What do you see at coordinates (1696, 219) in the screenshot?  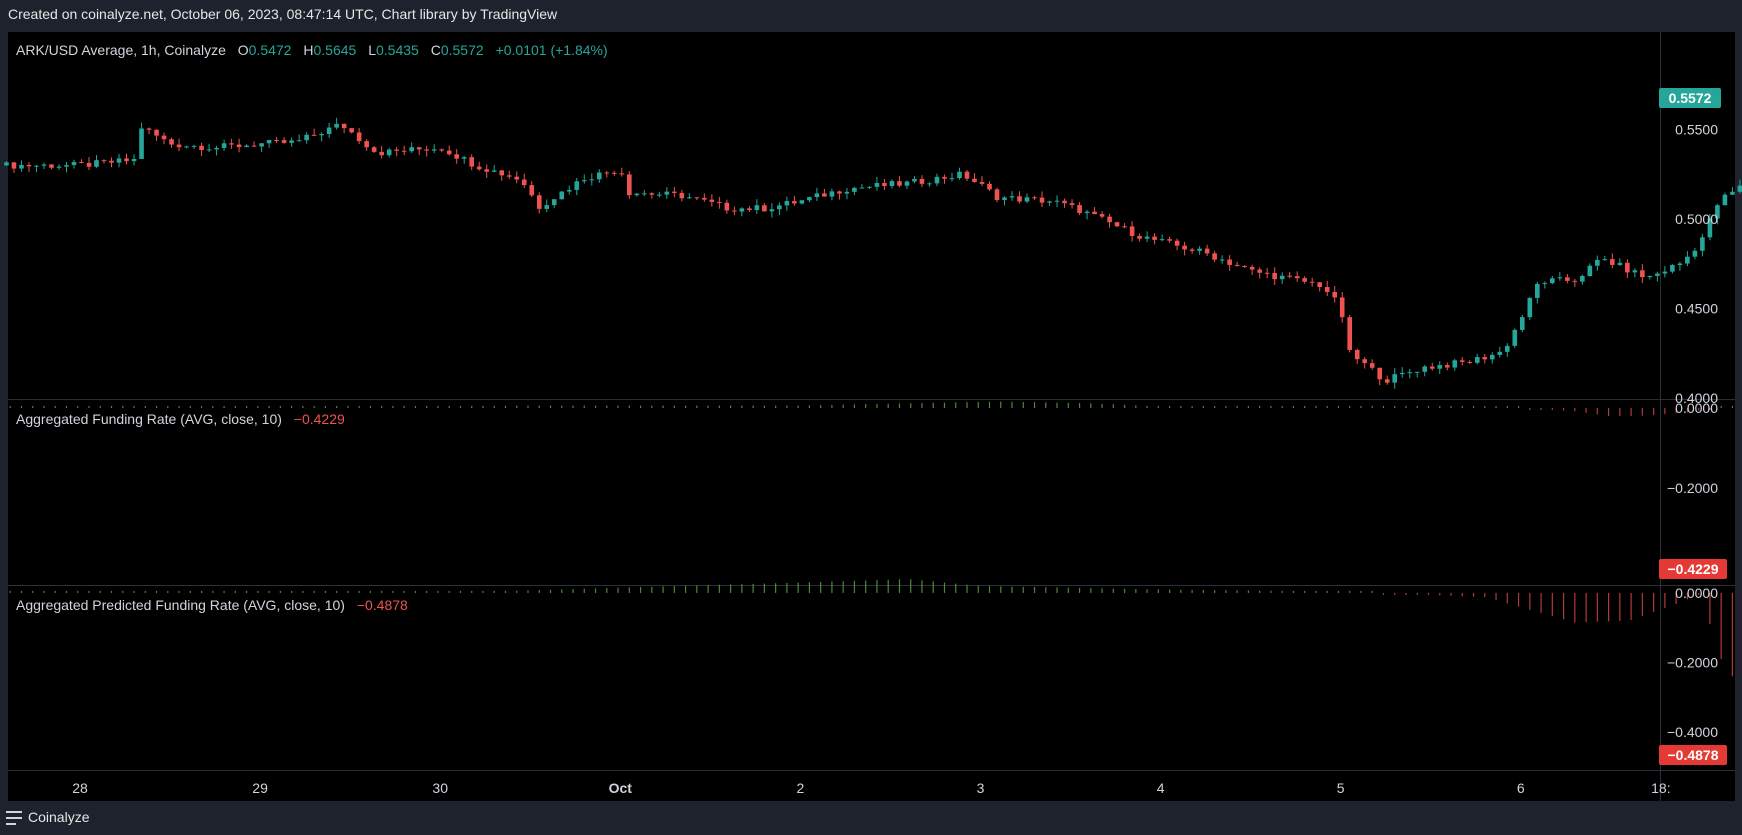 I see `y-tick-label: 0.5000` at bounding box center [1696, 219].